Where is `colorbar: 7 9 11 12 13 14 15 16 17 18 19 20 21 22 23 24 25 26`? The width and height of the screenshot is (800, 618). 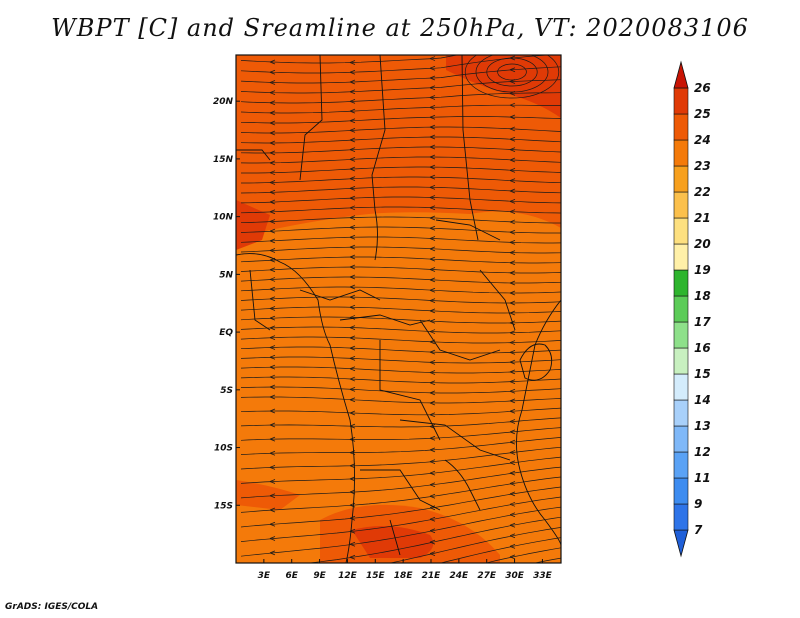
colorbar: 7 9 11 12 13 14 15 16 17 18 19 20 21 22 23 24 25 26 is located at coordinates (692, 309).